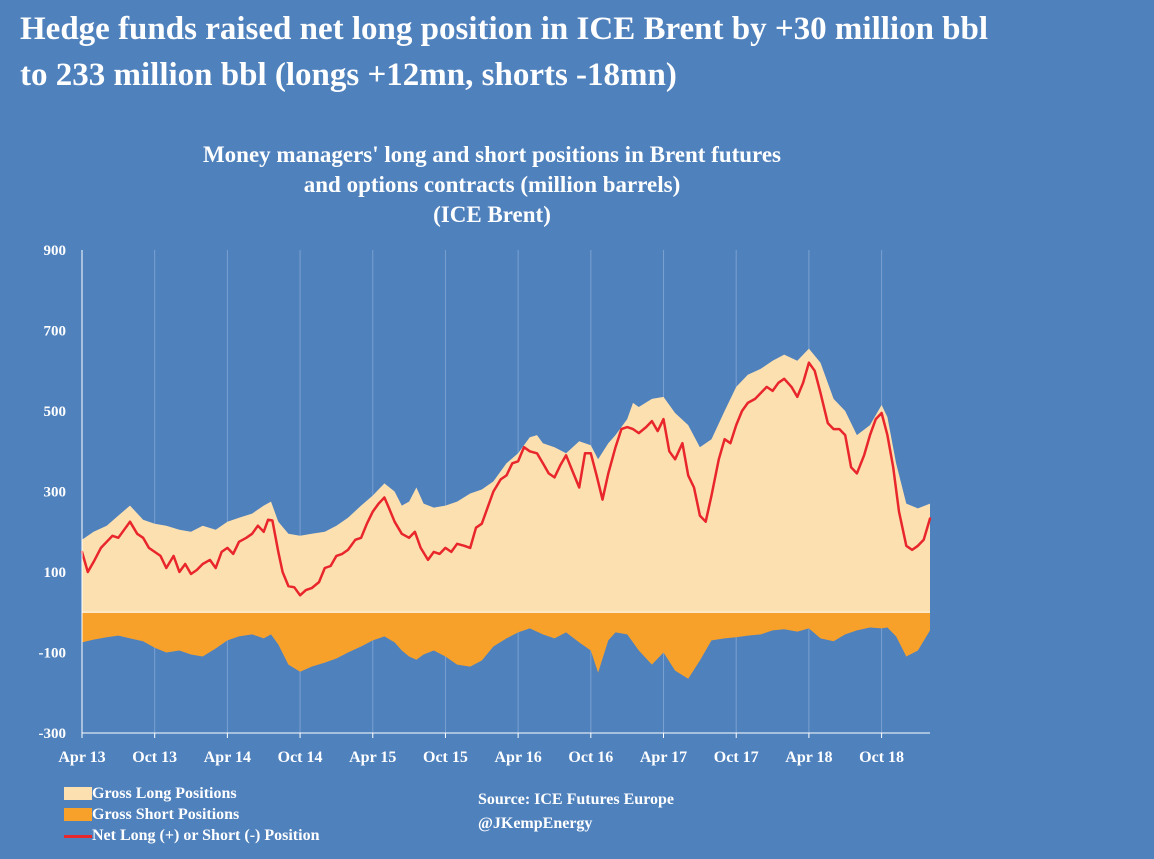 Image resolution: width=1154 pixels, height=859 pixels. Describe the element at coordinates (506, 645) in the screenshot. I see `gross-short-area` at that location.